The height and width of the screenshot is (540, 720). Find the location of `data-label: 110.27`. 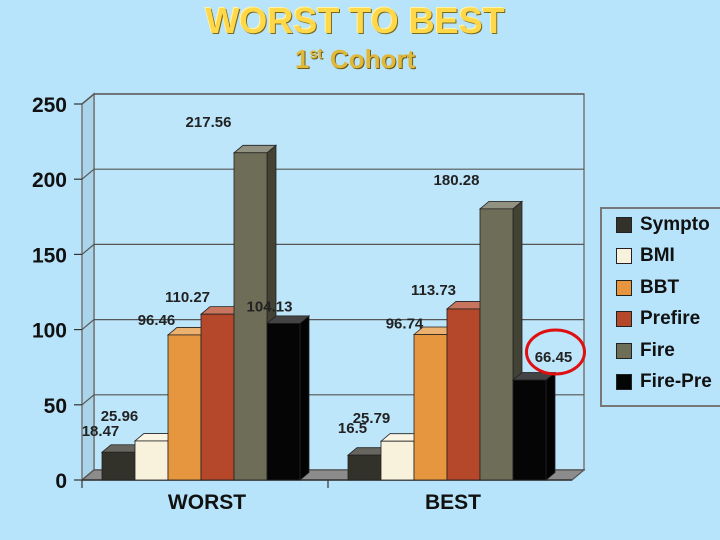

data-label: 110.27 is located at coordinates (187, 297).